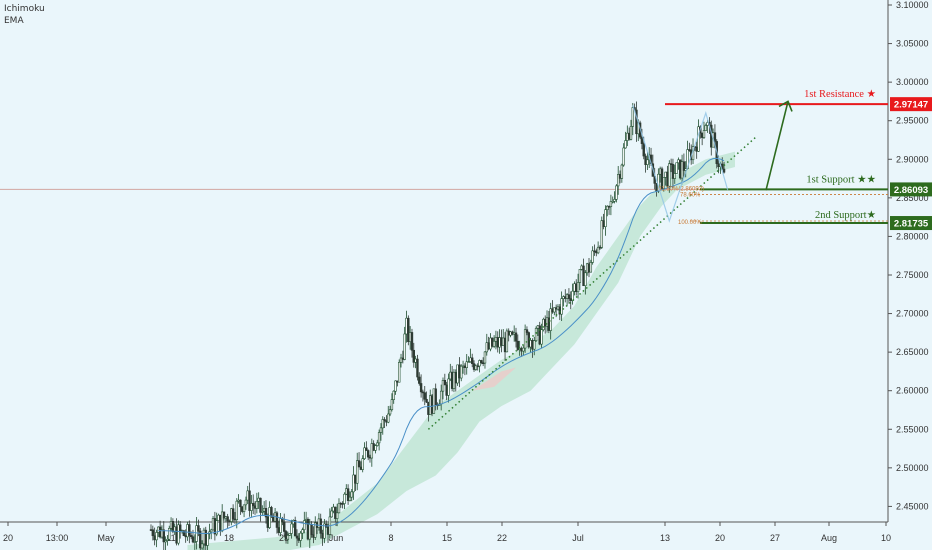 The image size is (932, 550). I want to click on time-tick-label: 18, so click(229, 538).